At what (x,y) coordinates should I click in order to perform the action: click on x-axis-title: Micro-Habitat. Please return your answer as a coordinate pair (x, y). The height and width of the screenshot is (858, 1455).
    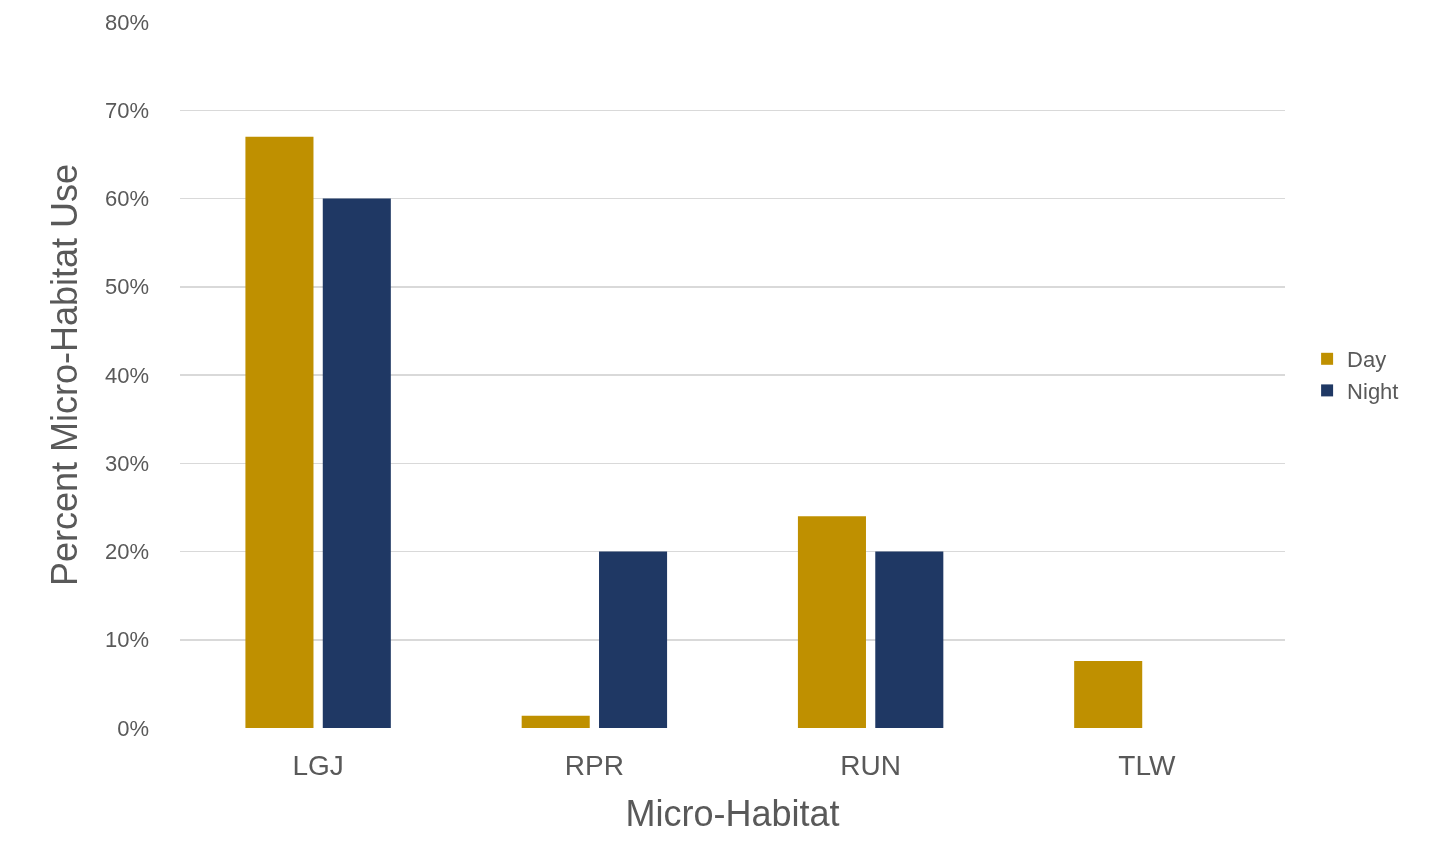
    Looking at the image, I should click on (732, 813).